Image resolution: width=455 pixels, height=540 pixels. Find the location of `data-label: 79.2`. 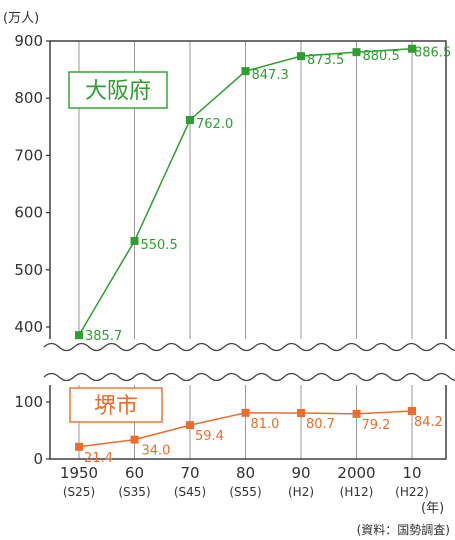

data-label: 79.2 is located at coordinates (376, 425).